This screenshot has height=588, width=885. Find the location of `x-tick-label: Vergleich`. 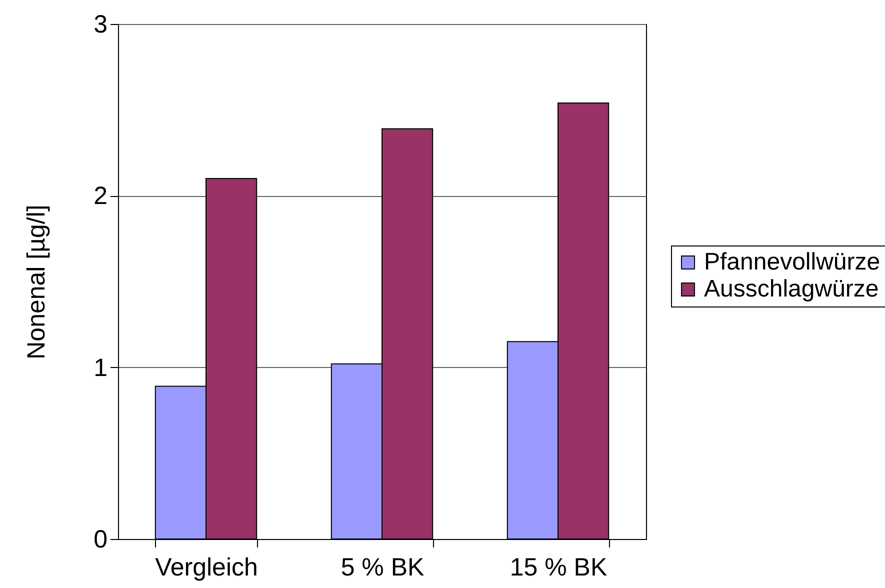

x-tick-label: Vergleich is located at coordinates (206, 568).